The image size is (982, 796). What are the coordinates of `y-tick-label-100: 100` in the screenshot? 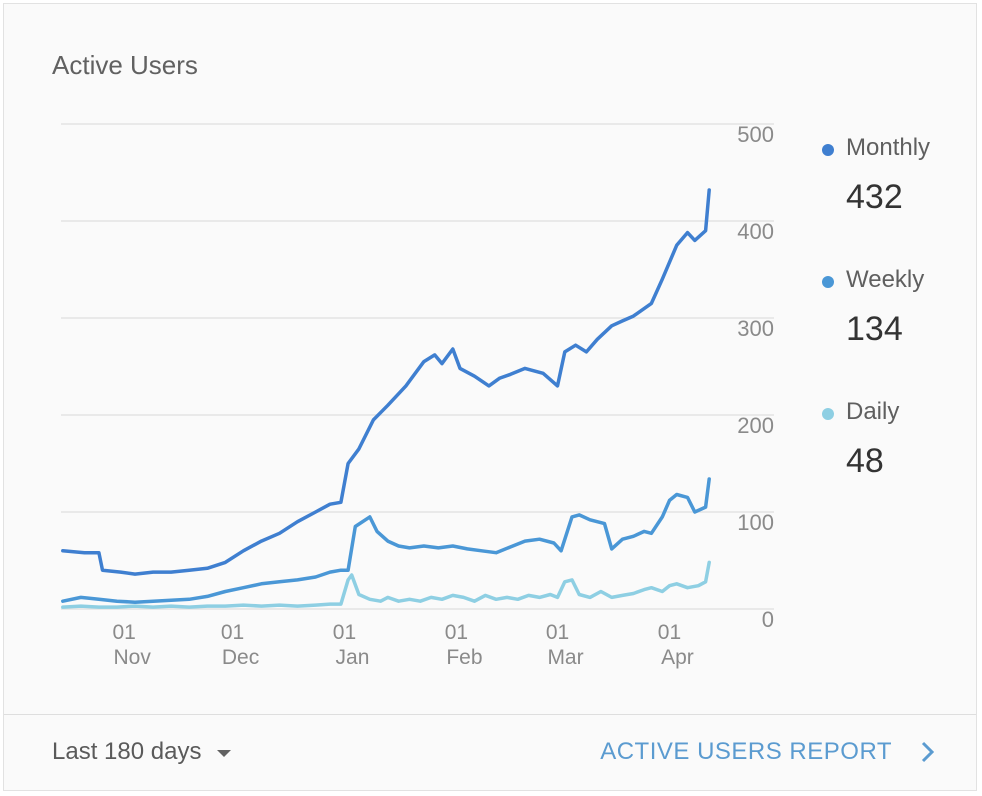 It's located at (755, 522).